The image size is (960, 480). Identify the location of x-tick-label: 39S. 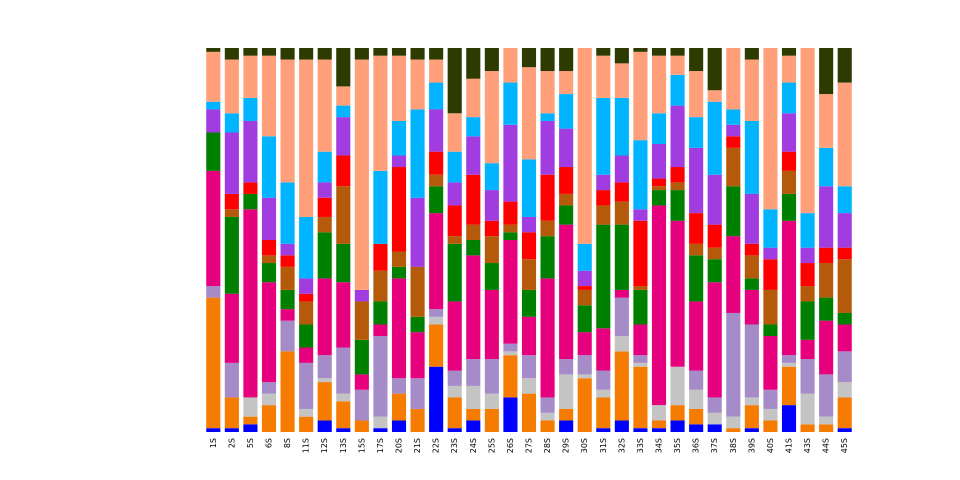
(751, 445).